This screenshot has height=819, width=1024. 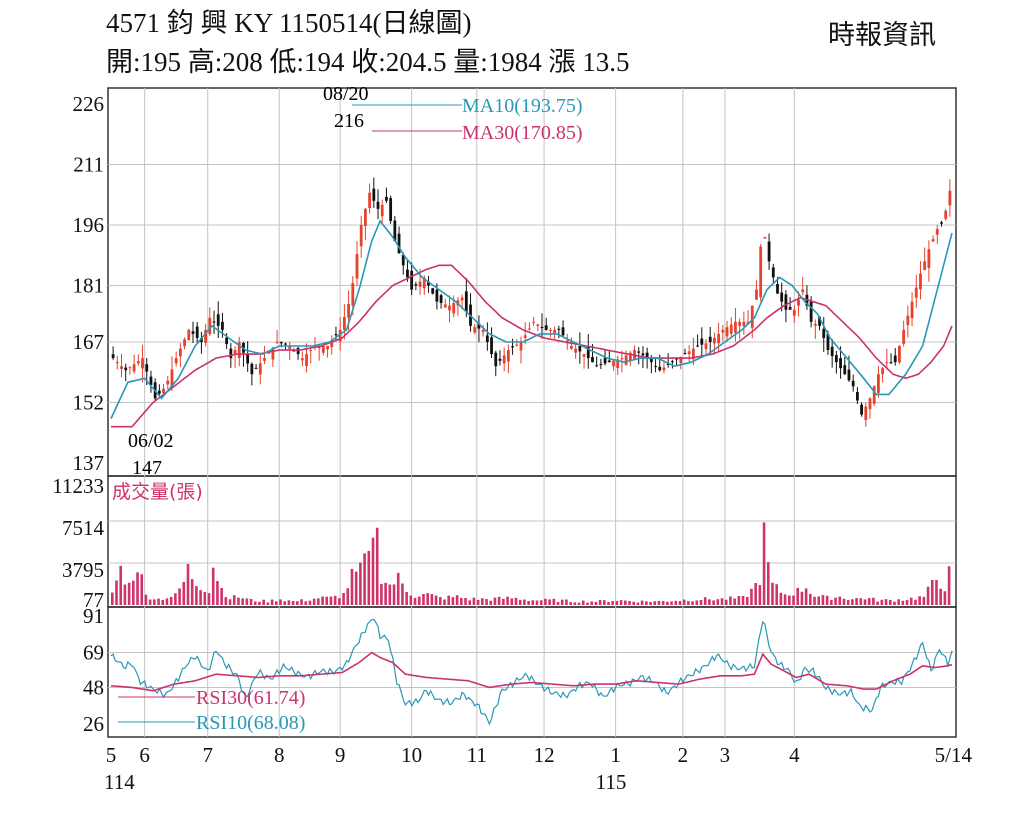 What do you see at coordinates (89, 402) in the screenshot?
I see `price-tick-label: 152` at bounding box center [89, 402].